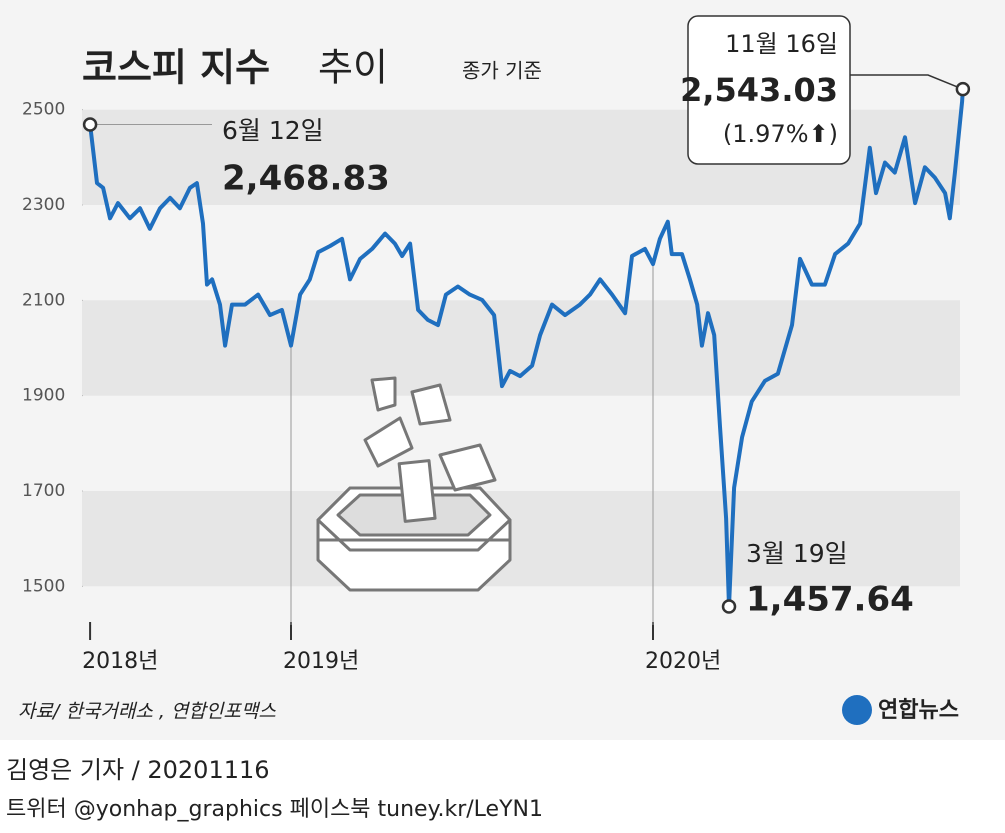 Image resolution: width=1005 pixels, height=833 pixels. Describe the element at coordinates (138, 770) in the screenshot. I see `byline: 김영은 기자 / 20201116` at that location.